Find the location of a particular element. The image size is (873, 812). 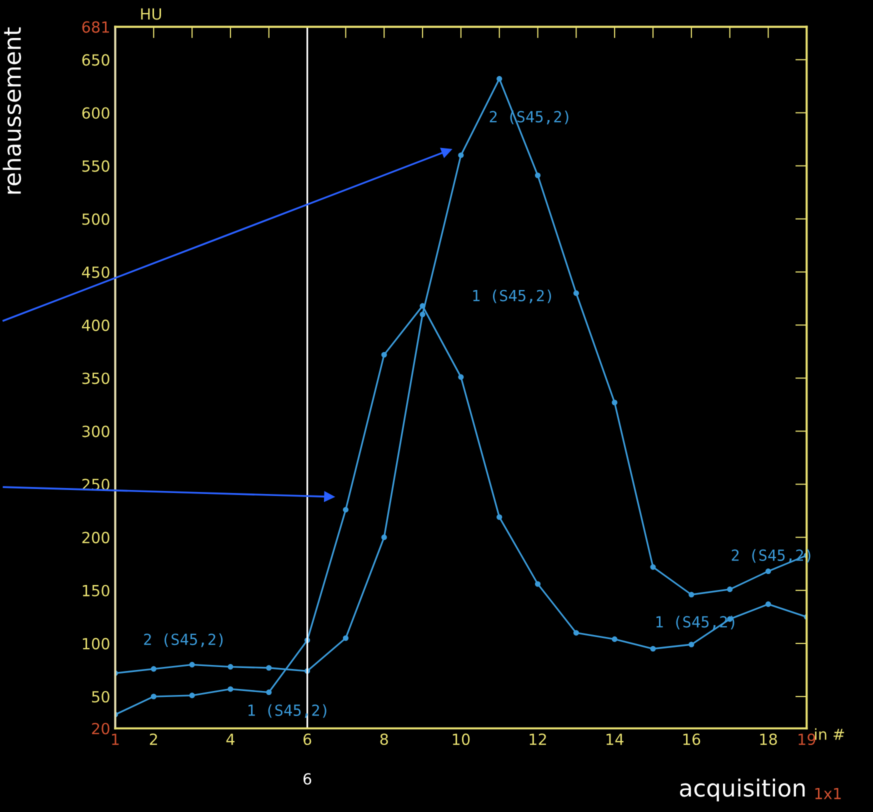

y-tick-label: 450 is located at coordinates (96, 272).